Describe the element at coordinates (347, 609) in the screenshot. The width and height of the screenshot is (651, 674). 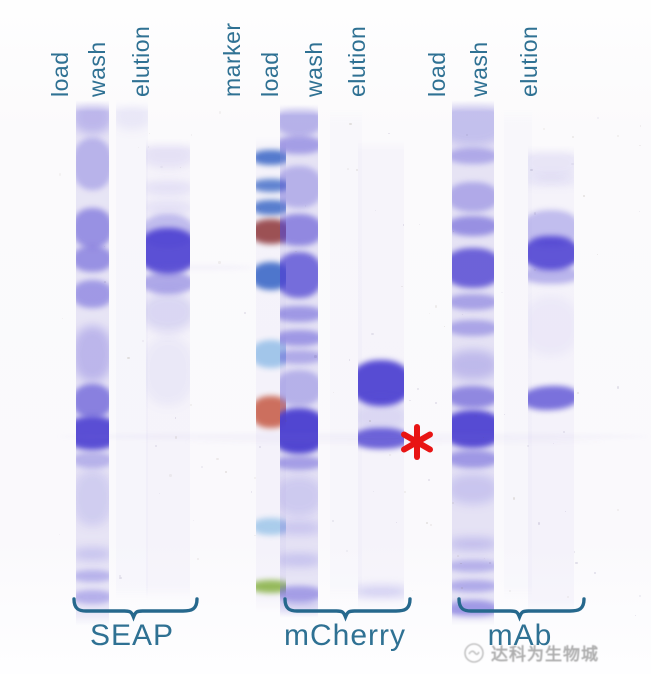
I see `brace-mCherry` at that location.